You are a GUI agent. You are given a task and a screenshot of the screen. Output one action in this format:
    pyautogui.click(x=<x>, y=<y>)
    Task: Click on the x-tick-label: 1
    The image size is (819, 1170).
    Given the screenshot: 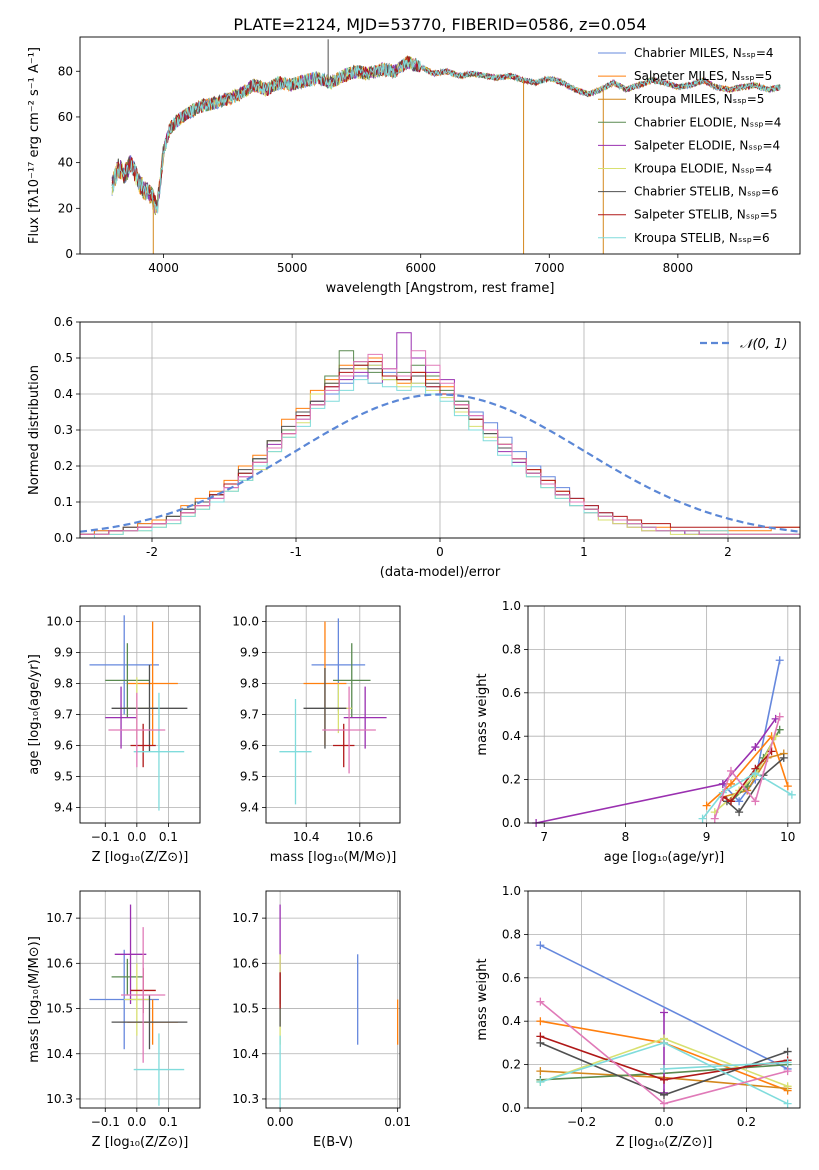 What is the action you would take?
    pyautogui.click(x=584, y=552)
    